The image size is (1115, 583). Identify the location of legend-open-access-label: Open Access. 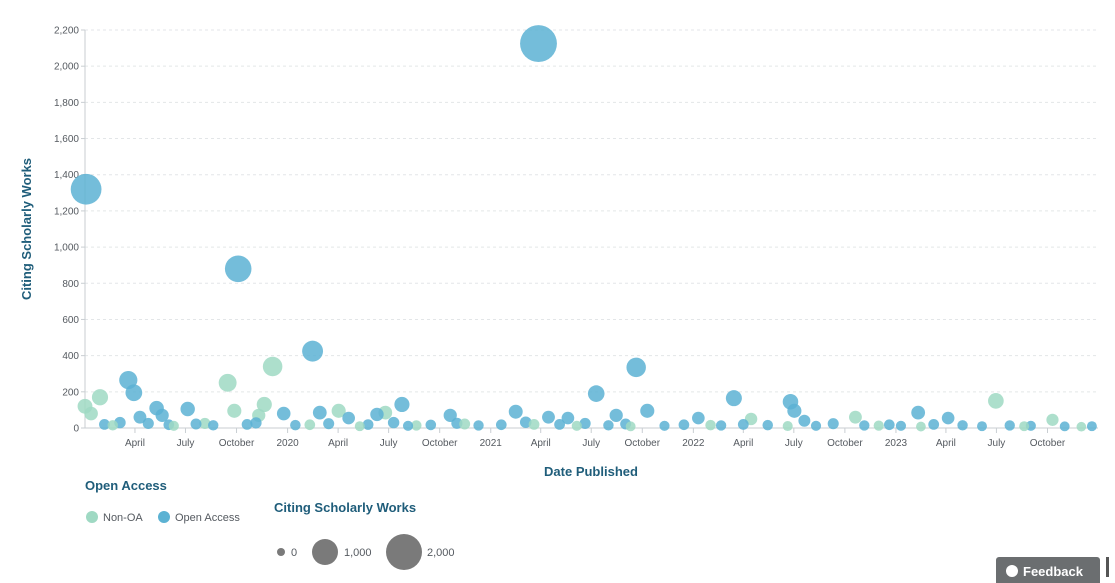
(207, 518).